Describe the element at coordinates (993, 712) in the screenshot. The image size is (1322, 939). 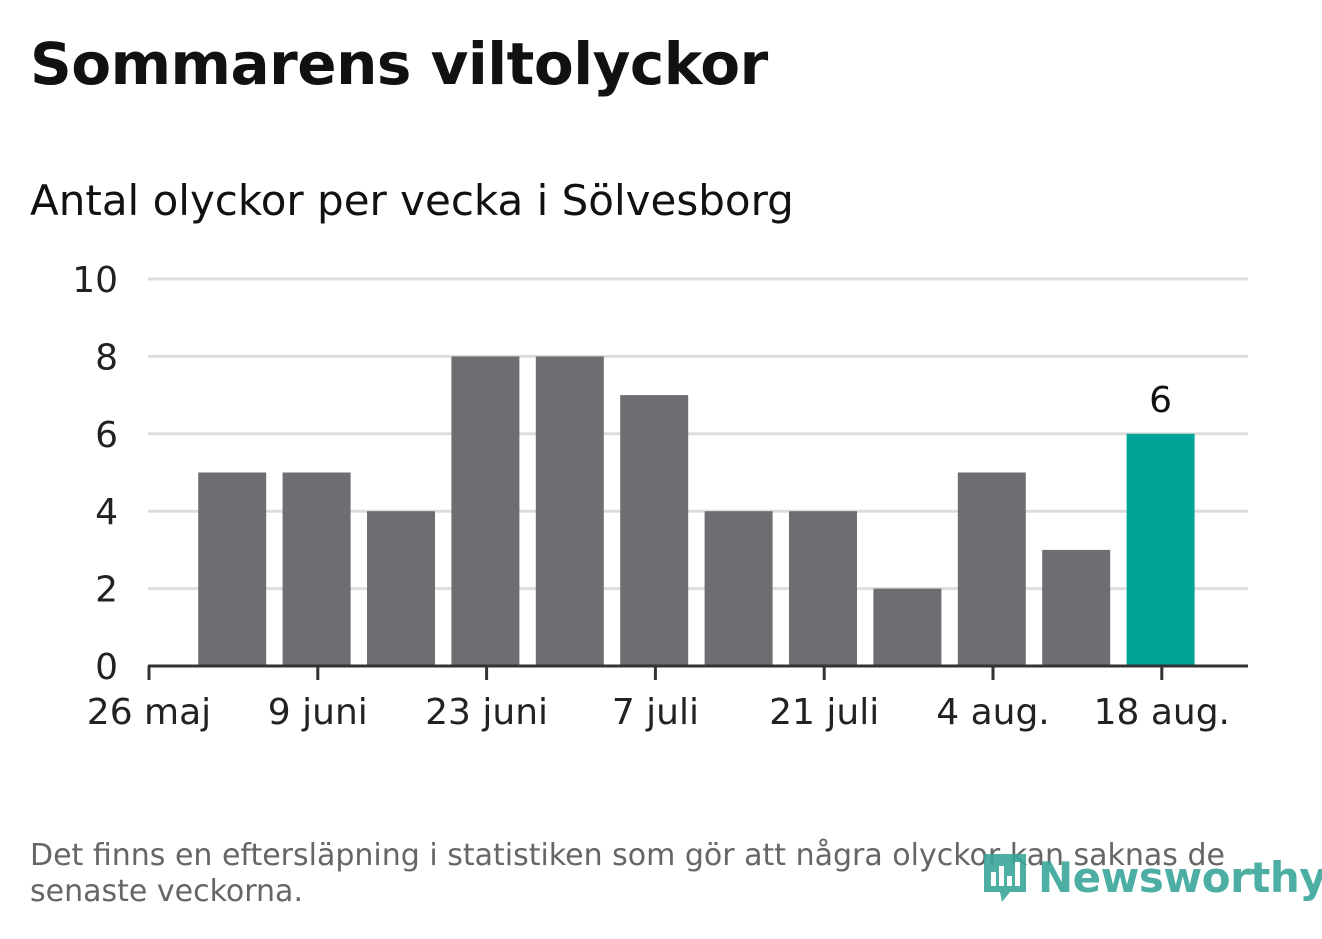
I see `x-tick-label: 4 aug.` at that location.